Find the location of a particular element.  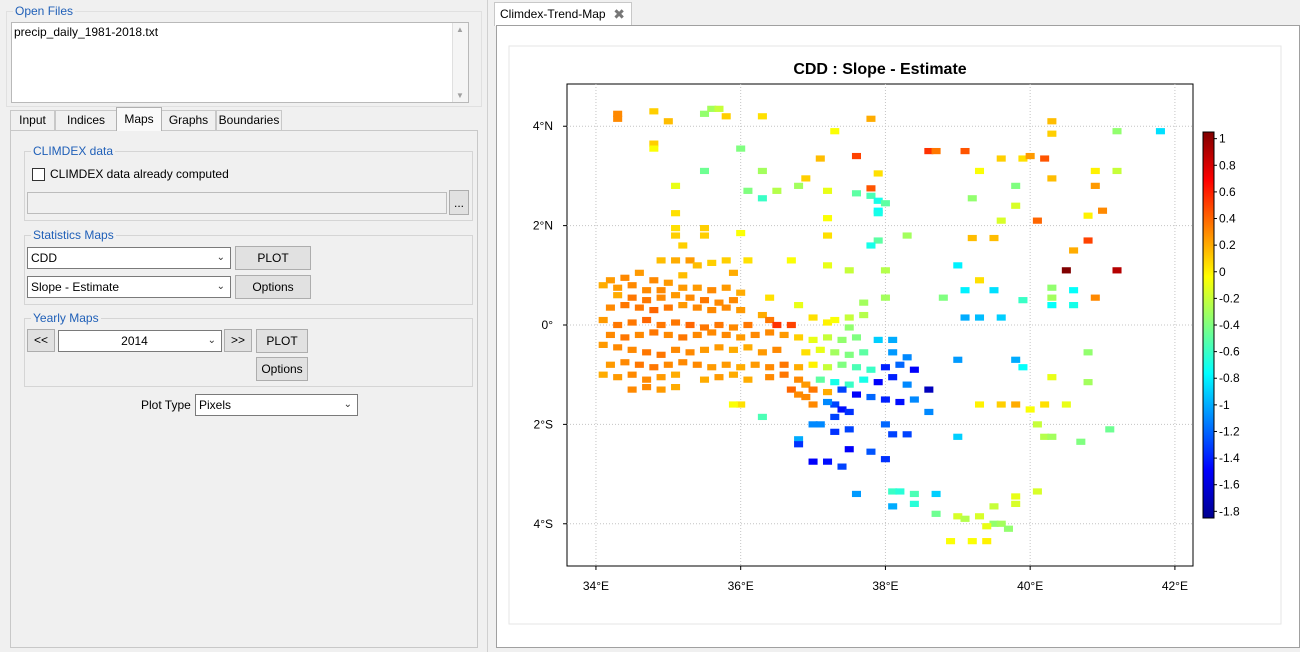

climdex-path-field is located at coordinates (237, 203).